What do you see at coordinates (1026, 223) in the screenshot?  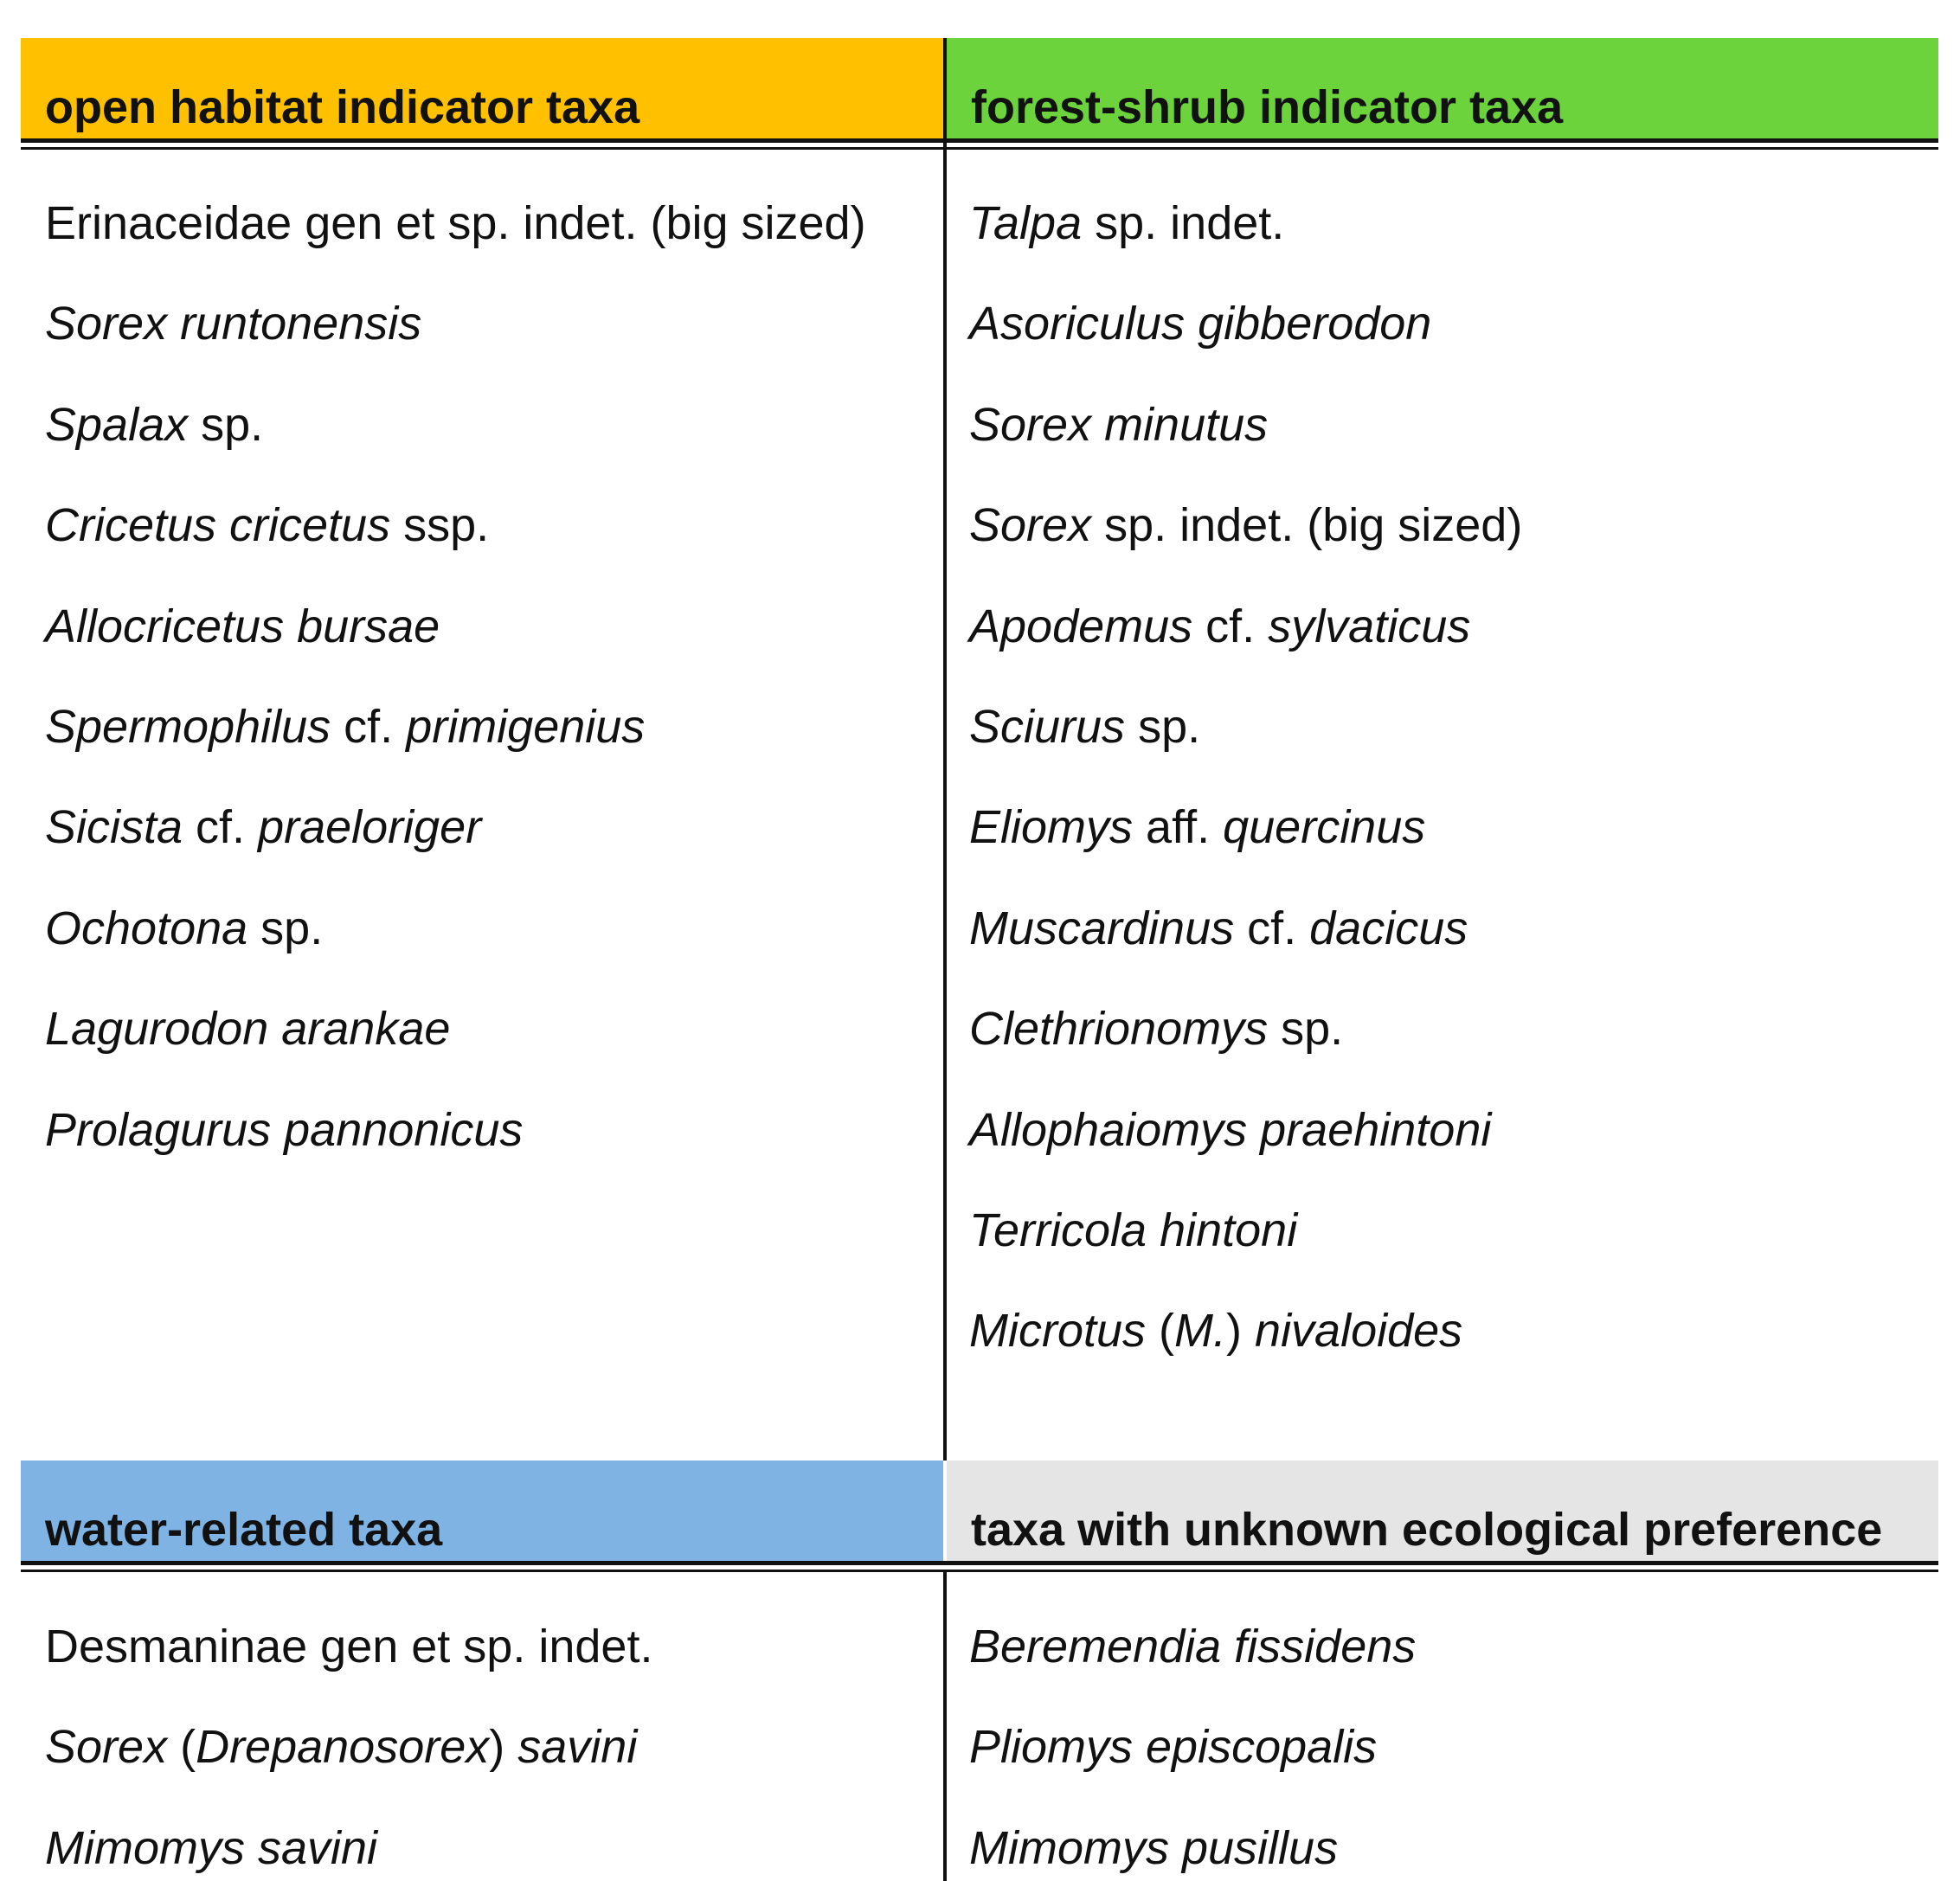 I see `taxon-italic-part: Talpa` at bounding box center [1026, 223].